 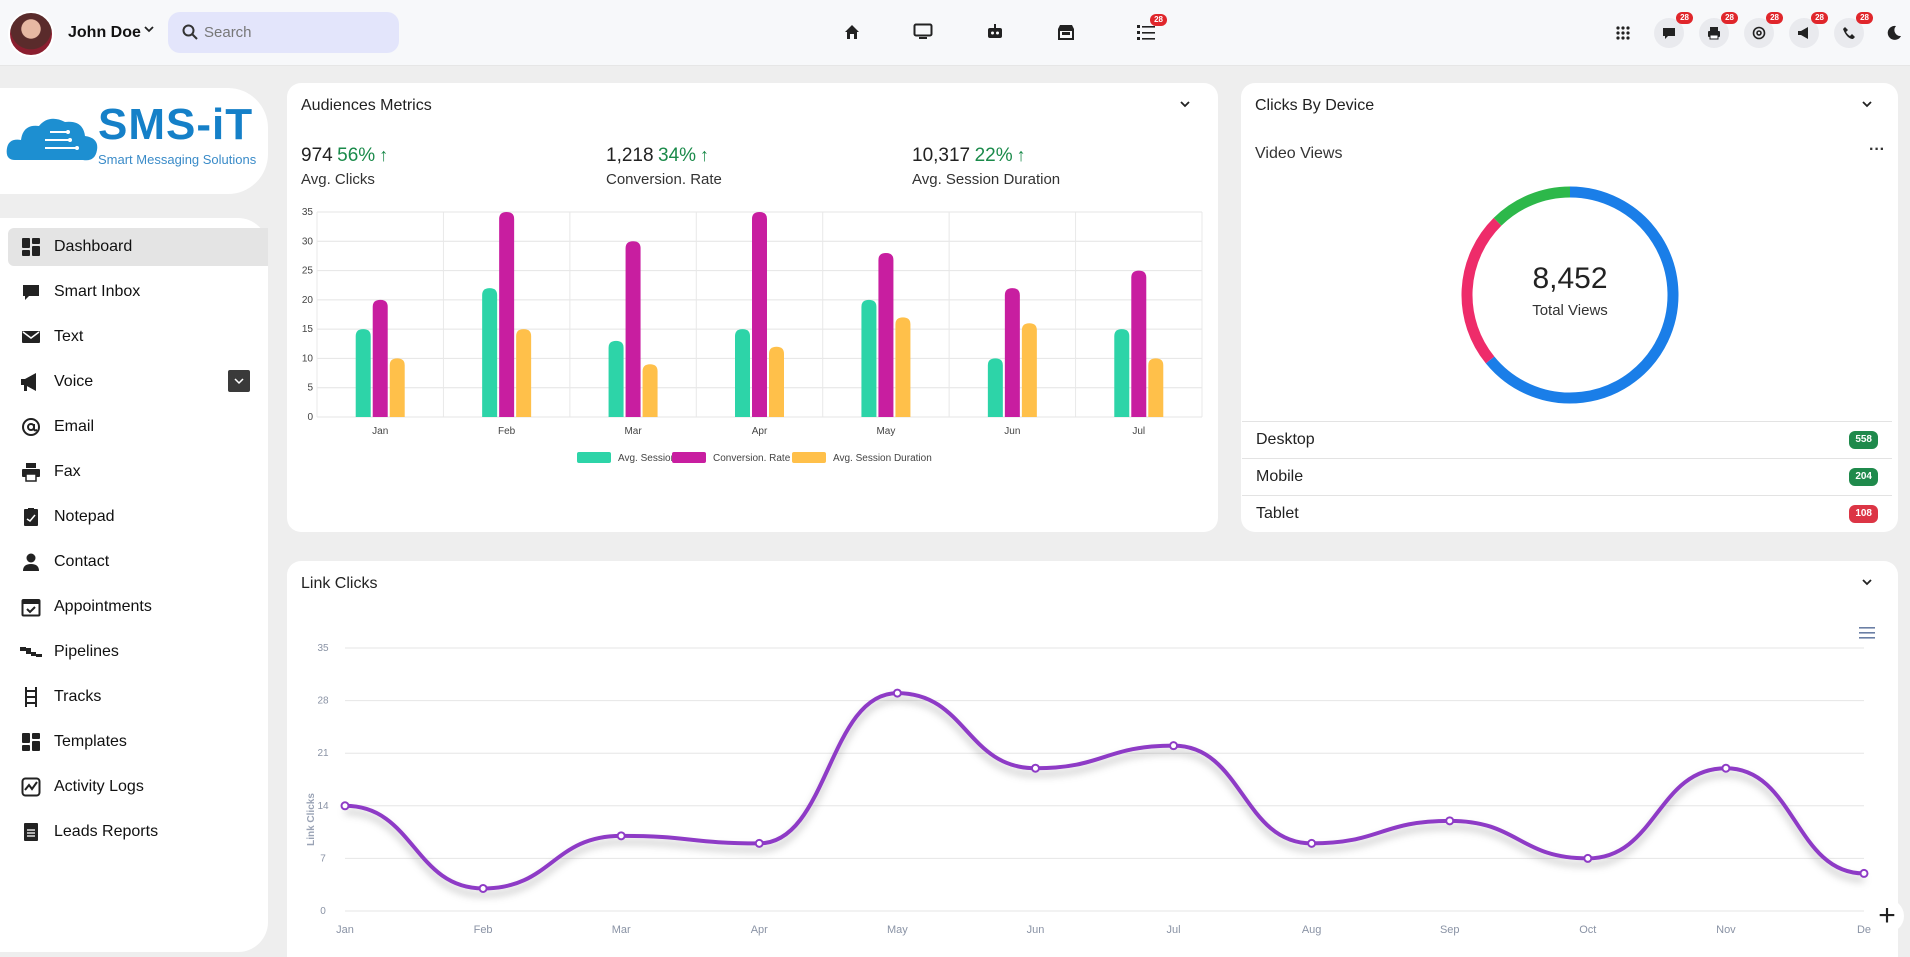 What do you see at coordinates (366, 105) in the screenshot?
I see `card-title: Audiences Metrics` at bounding box center [366, 105].